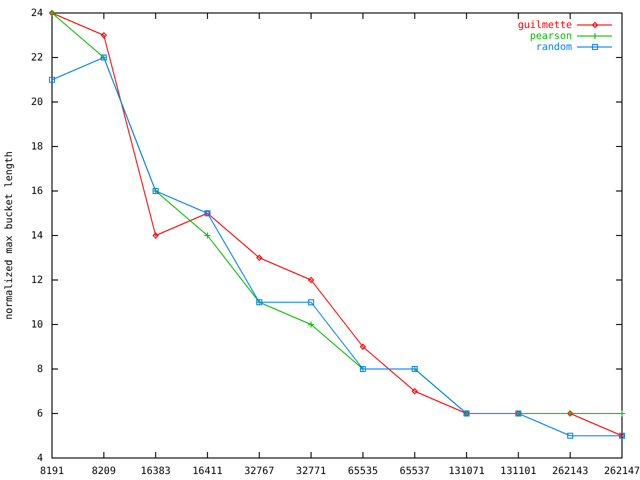 This screenshot has width=640, height=480. Describe the element at coordinates (259, 472) in the screenshot. I see `x-tick-label: 32767` at that location.